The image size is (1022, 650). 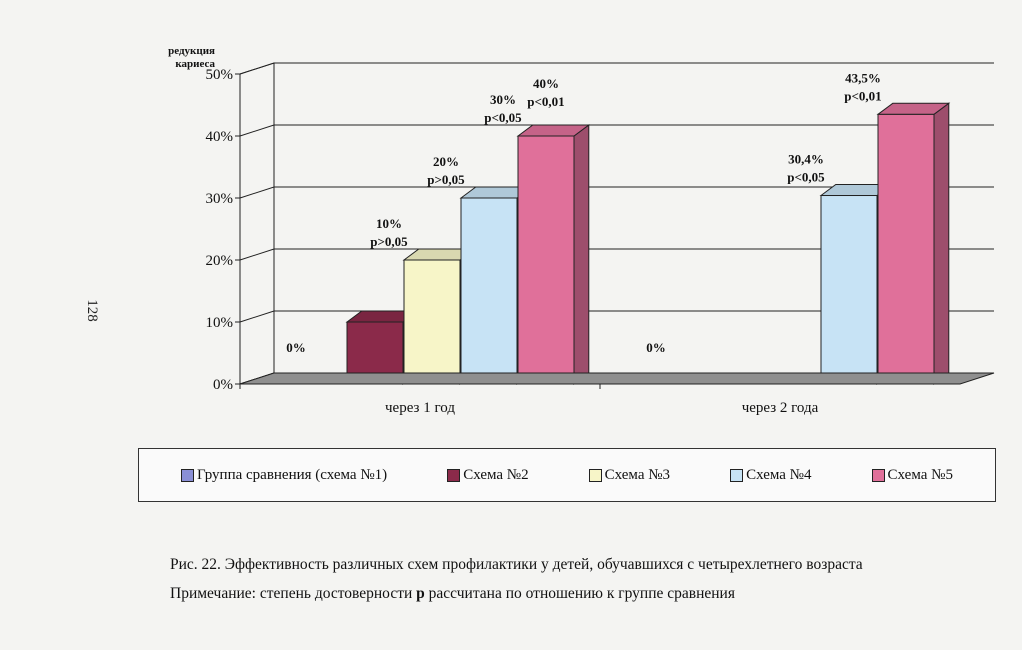 I want to click on legend-item: Схема №2, so click(x=488, y=475).